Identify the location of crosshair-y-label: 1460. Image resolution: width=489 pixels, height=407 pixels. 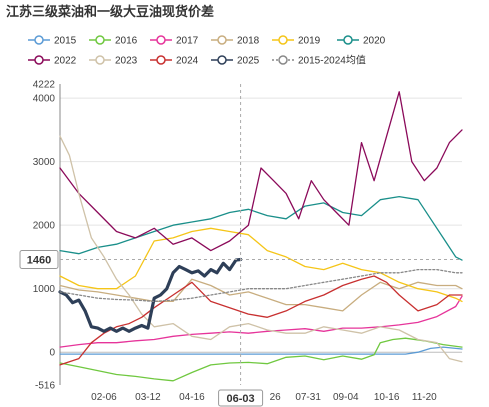
(39, 260).